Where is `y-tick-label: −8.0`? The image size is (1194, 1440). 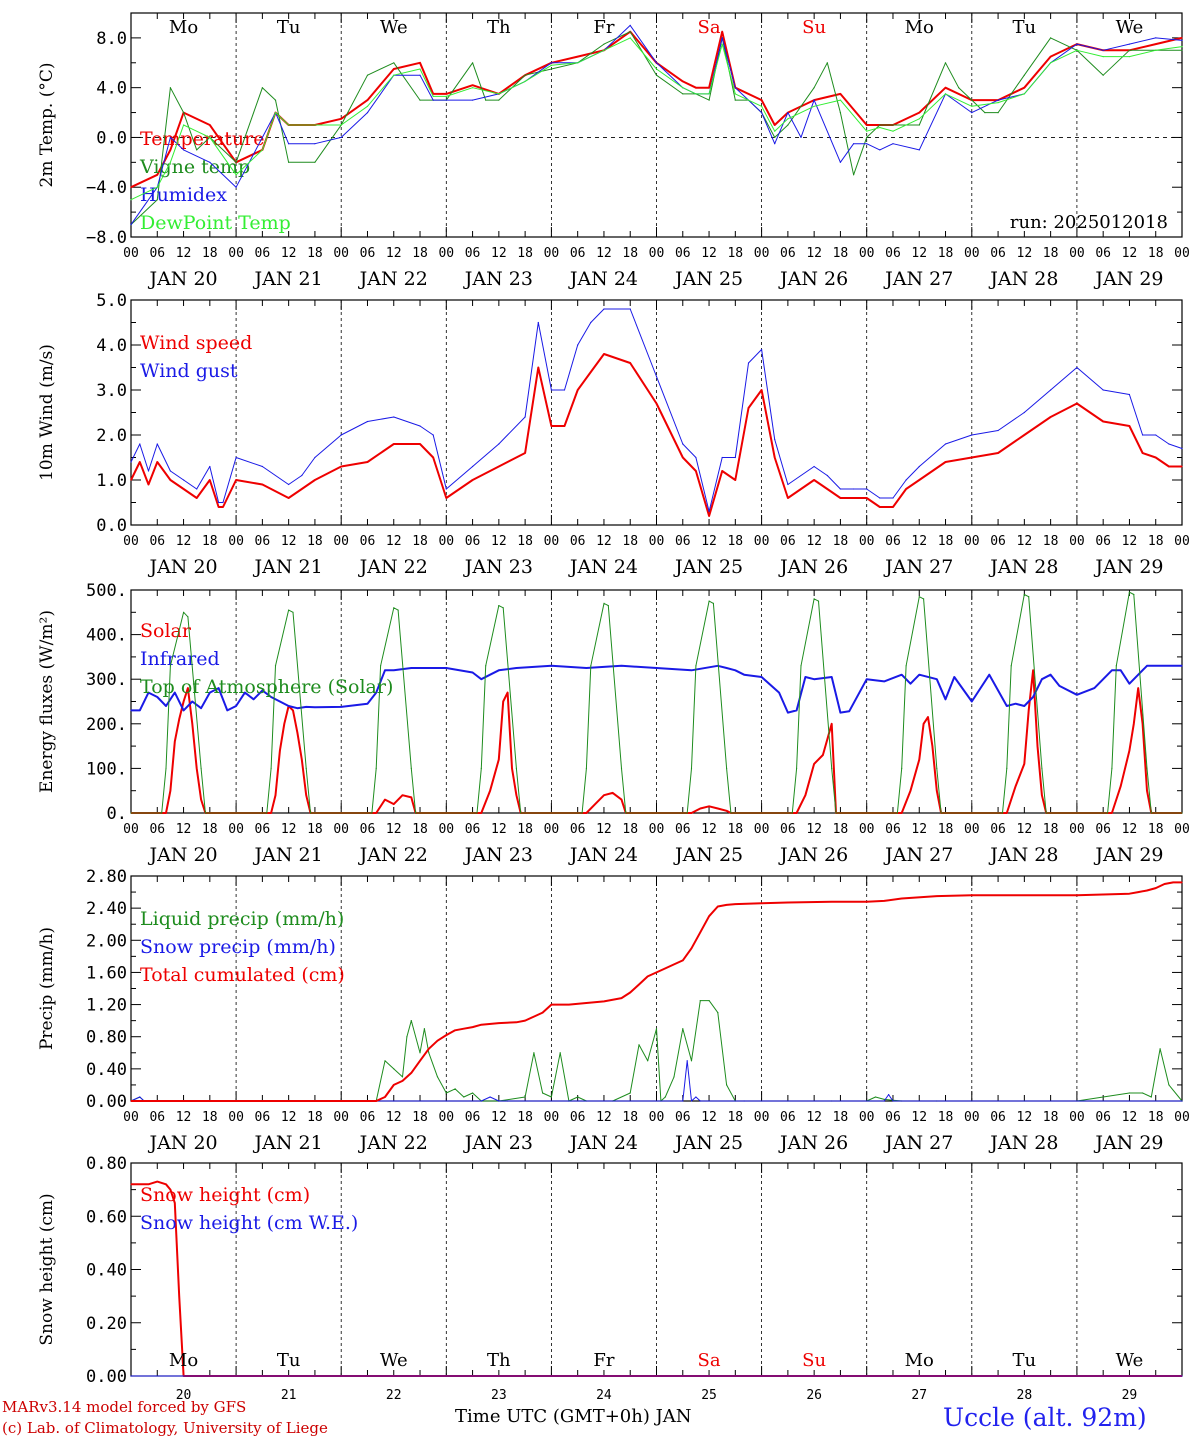 y-tick-label: −8.0 is located at coordinates (106, 238).